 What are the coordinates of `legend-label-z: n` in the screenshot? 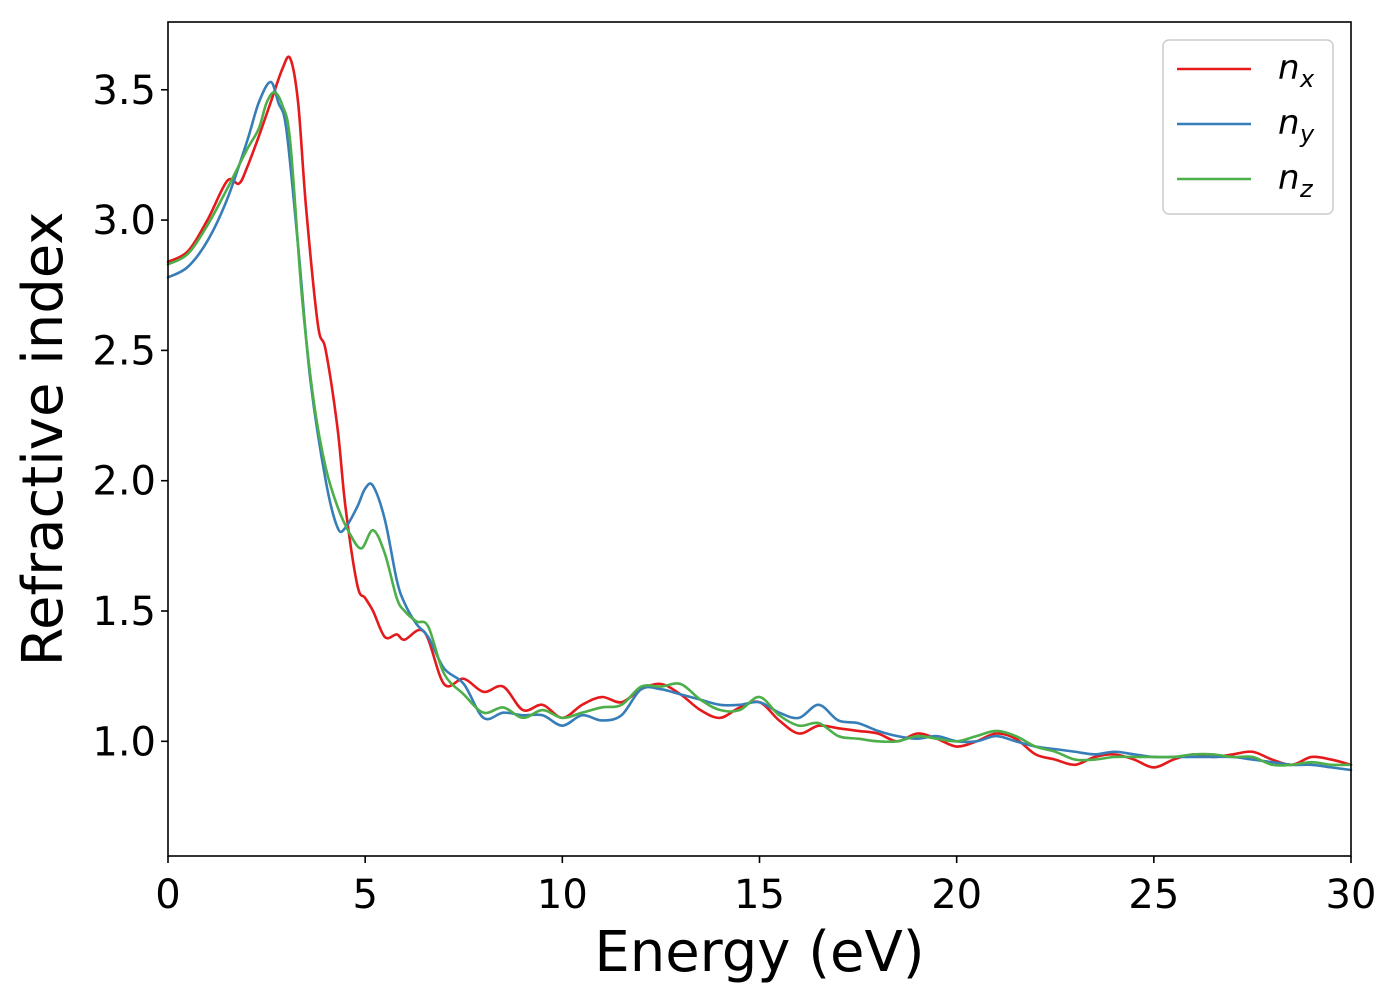 It's located at (1289, 178).